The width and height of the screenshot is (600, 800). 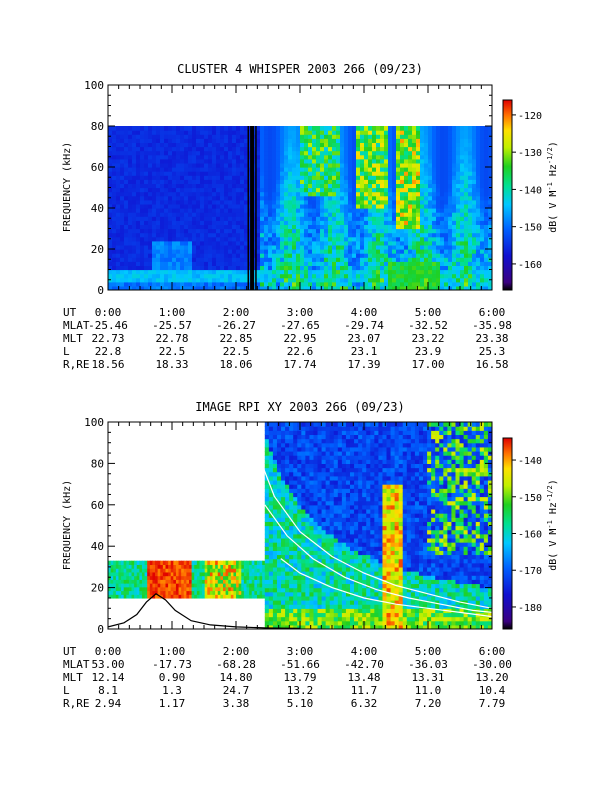 I want to click on colorbar-tick-label: -150, so click(x=530, y=228).